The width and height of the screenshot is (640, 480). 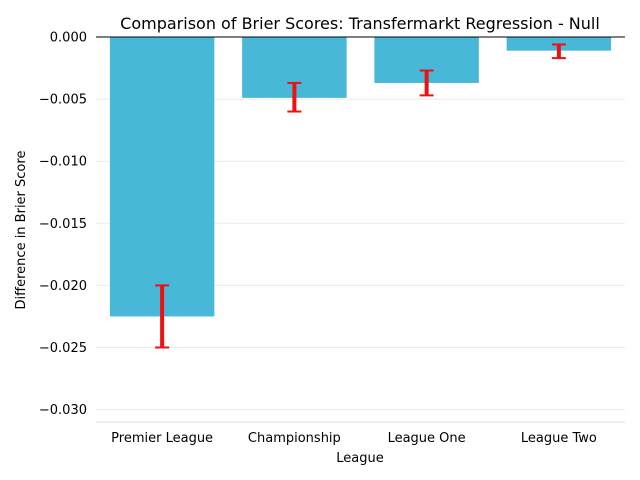 What do you see at coordinates (359, 458) in the screenshot?
I see `x-axis-label: League` at bounding box center [359, 458].